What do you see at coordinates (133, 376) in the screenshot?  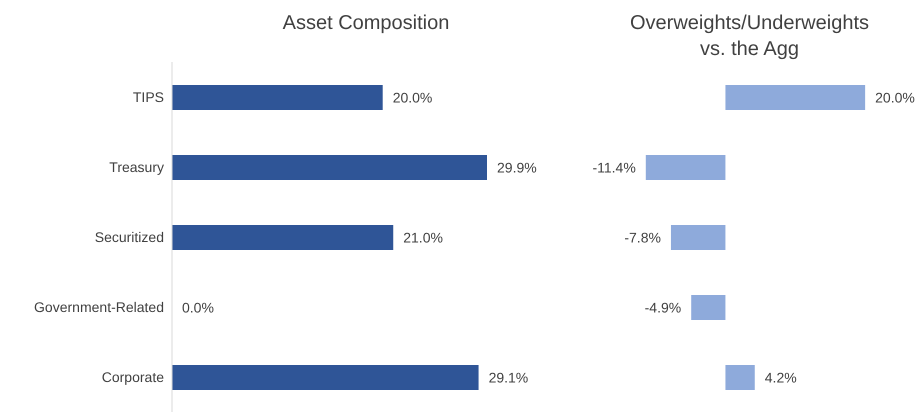 I see `y-tick-label: Corporate` at bounding box center [133, 376].